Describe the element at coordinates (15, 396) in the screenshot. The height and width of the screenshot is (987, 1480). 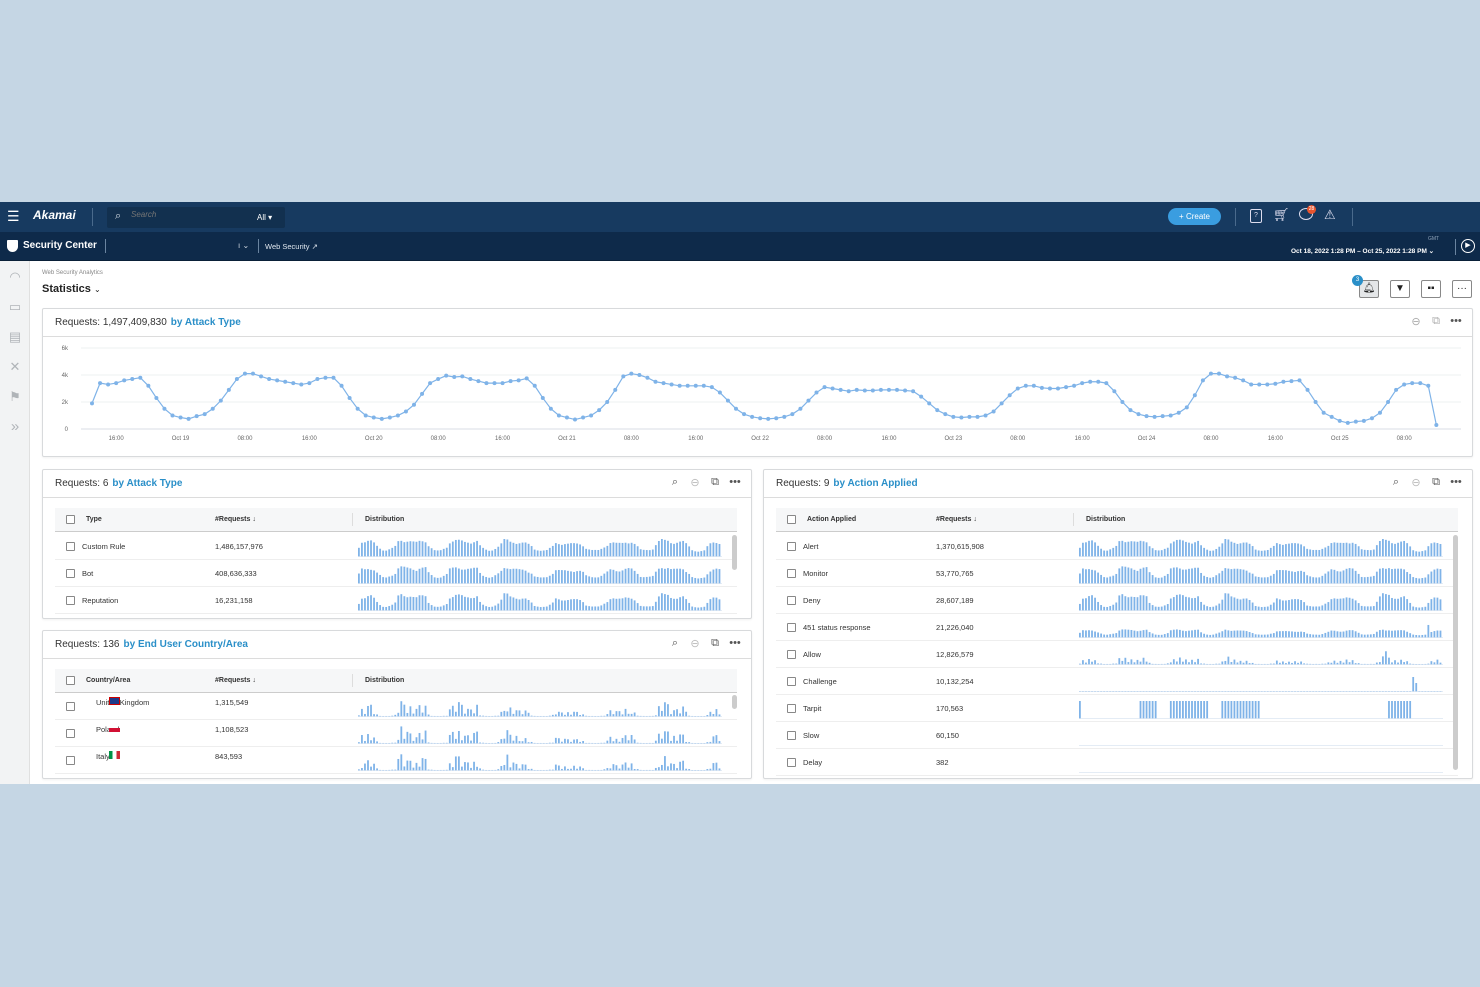
I see `flag-icon: ⚑` at that location.